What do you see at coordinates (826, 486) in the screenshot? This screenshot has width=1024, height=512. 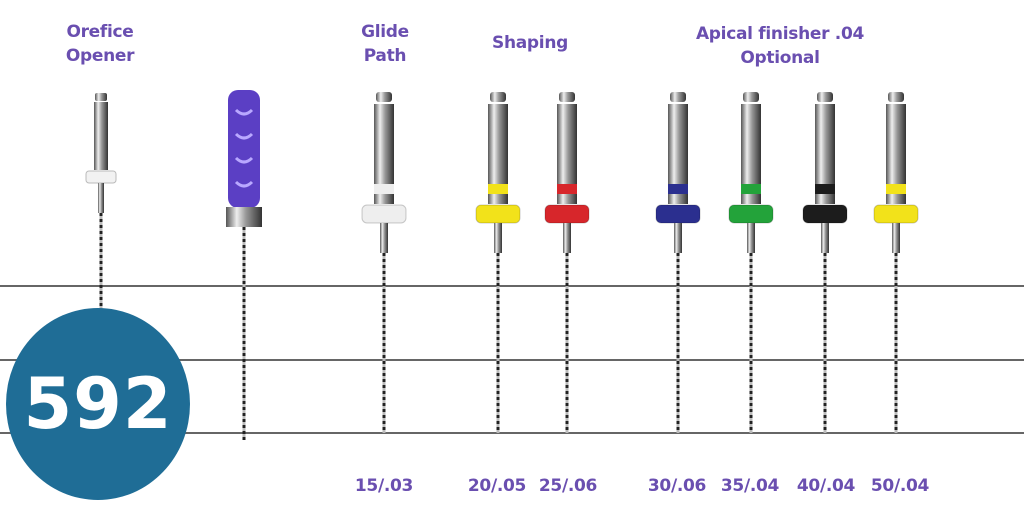 I see `size-label: 40/.04` at bounding box center [826, 486].